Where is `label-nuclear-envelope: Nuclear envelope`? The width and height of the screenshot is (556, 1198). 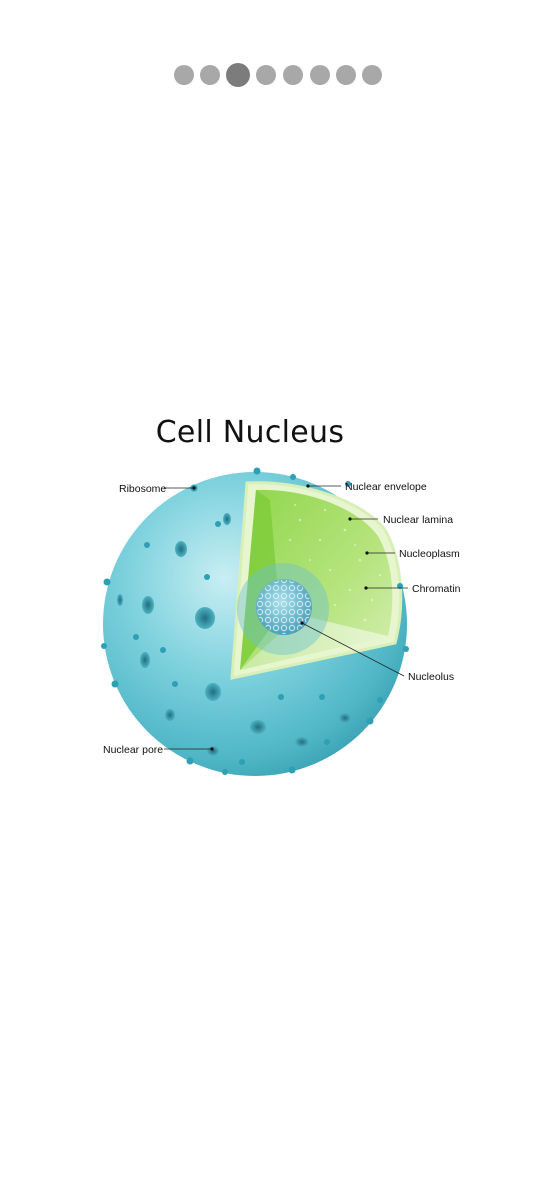 label-nuclear-envelope: Nuclear envelope is located at coordinates (386, 487).